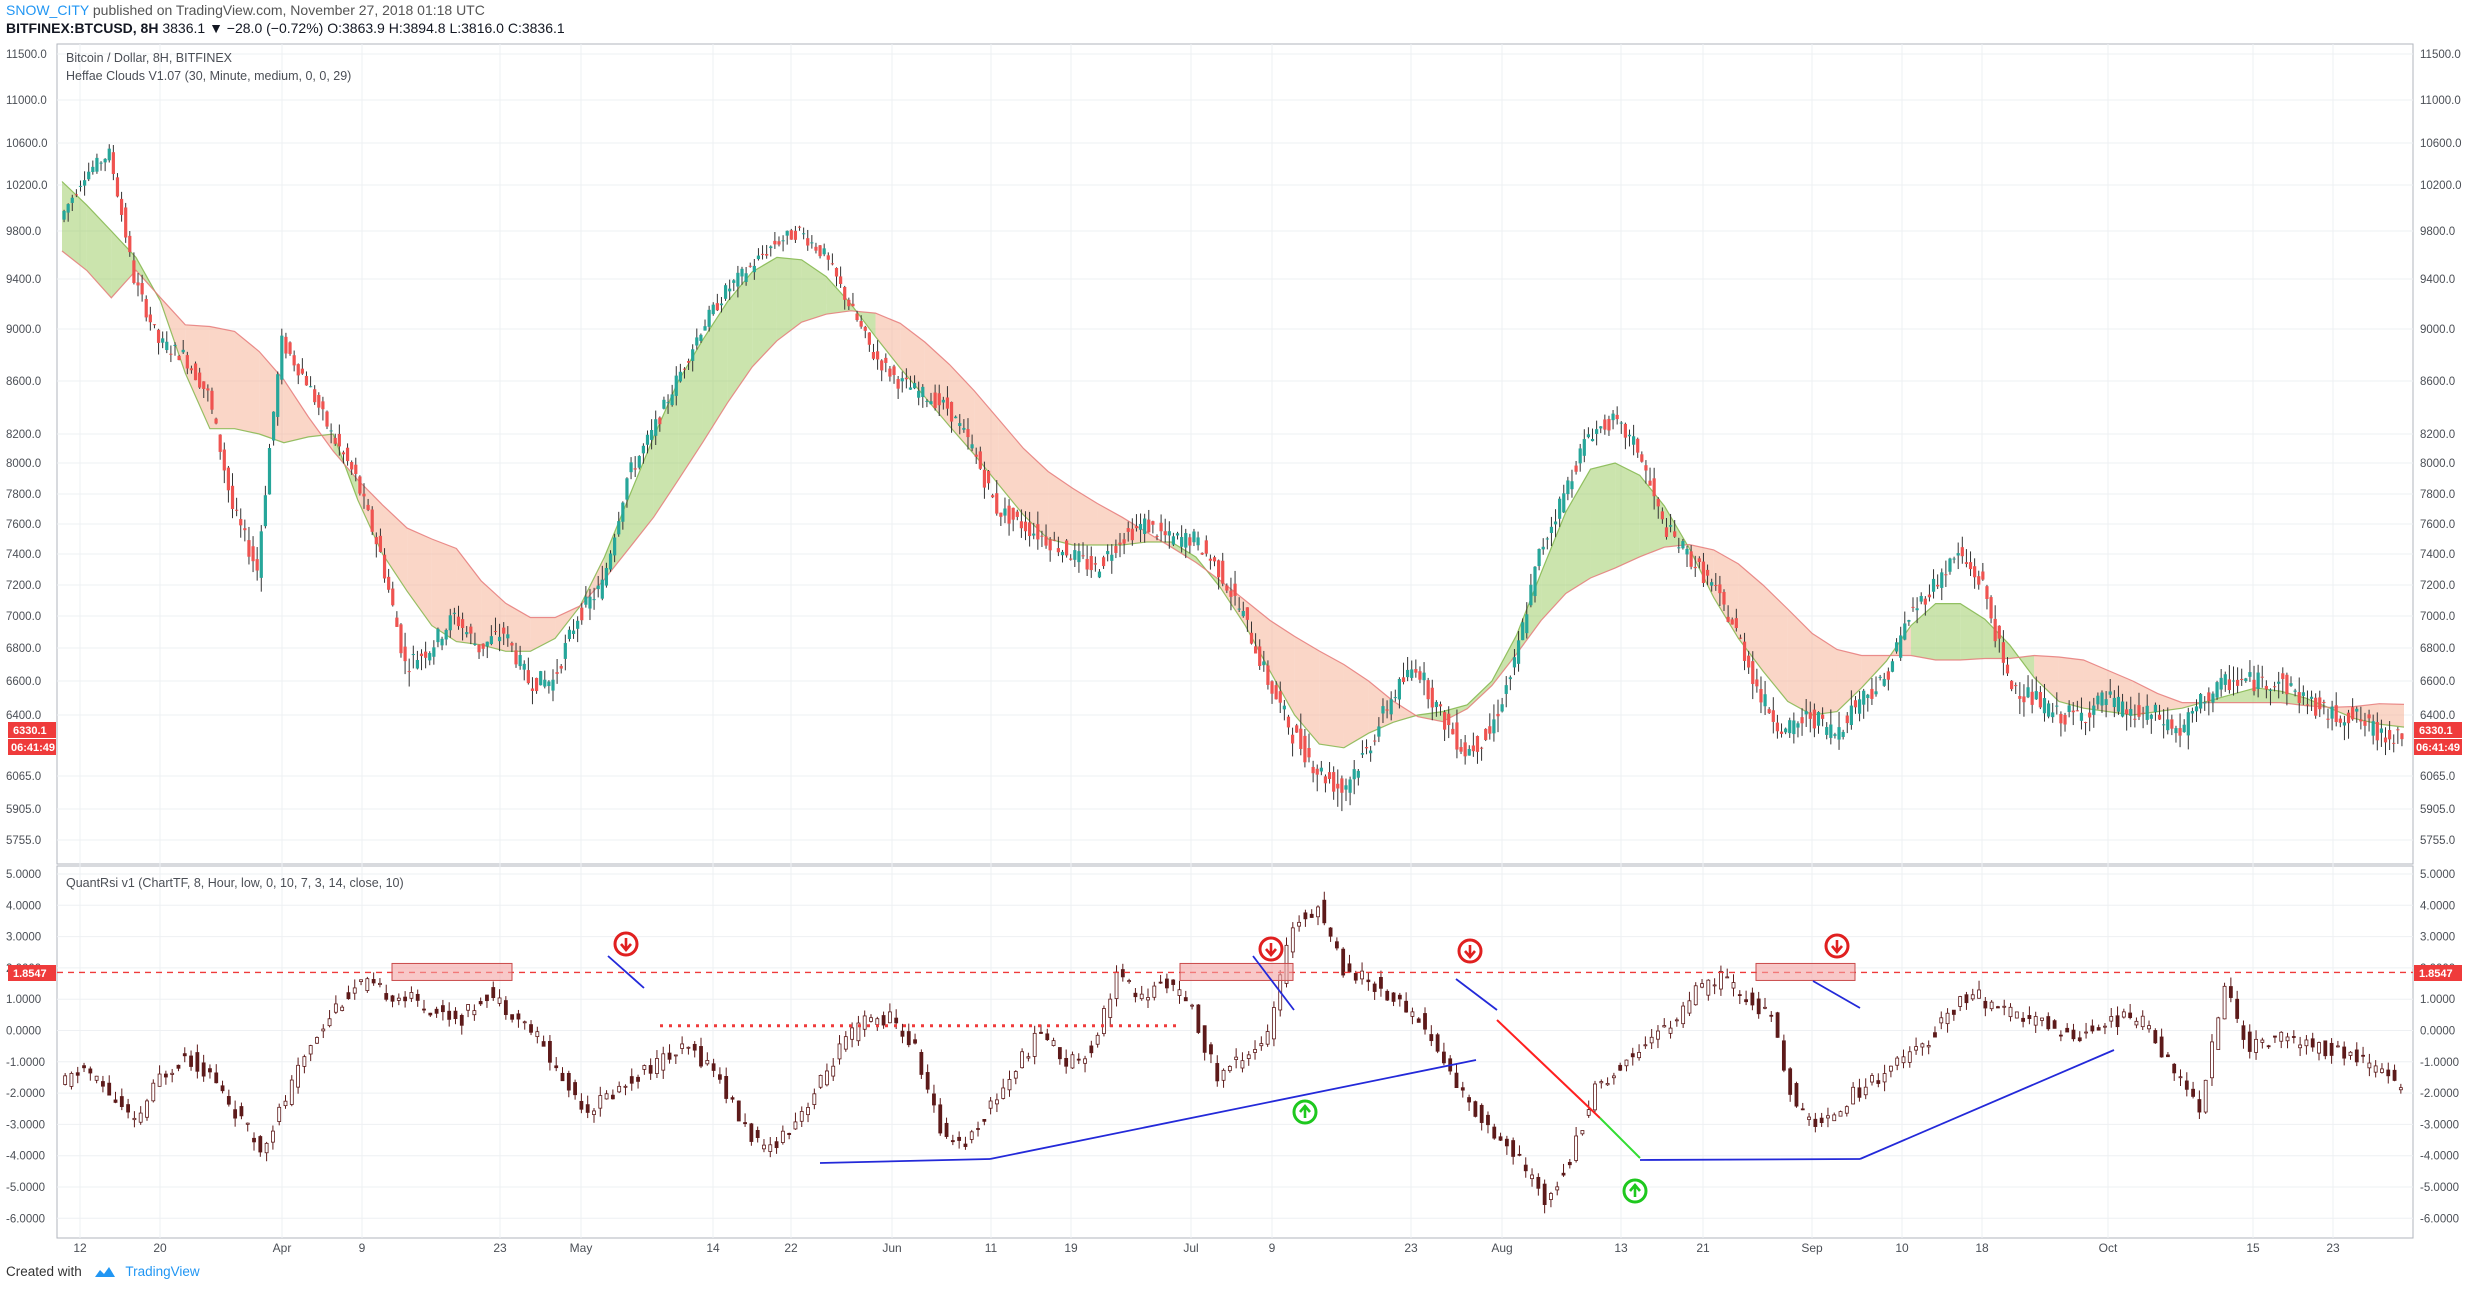 Image resolution: width=2468 pixels, height=1290 pixels. What do you see at coordinates (23, 464) in the screenshot?
I see `price-tick-label-left: 8000.0` at bounding box center [23, 464].